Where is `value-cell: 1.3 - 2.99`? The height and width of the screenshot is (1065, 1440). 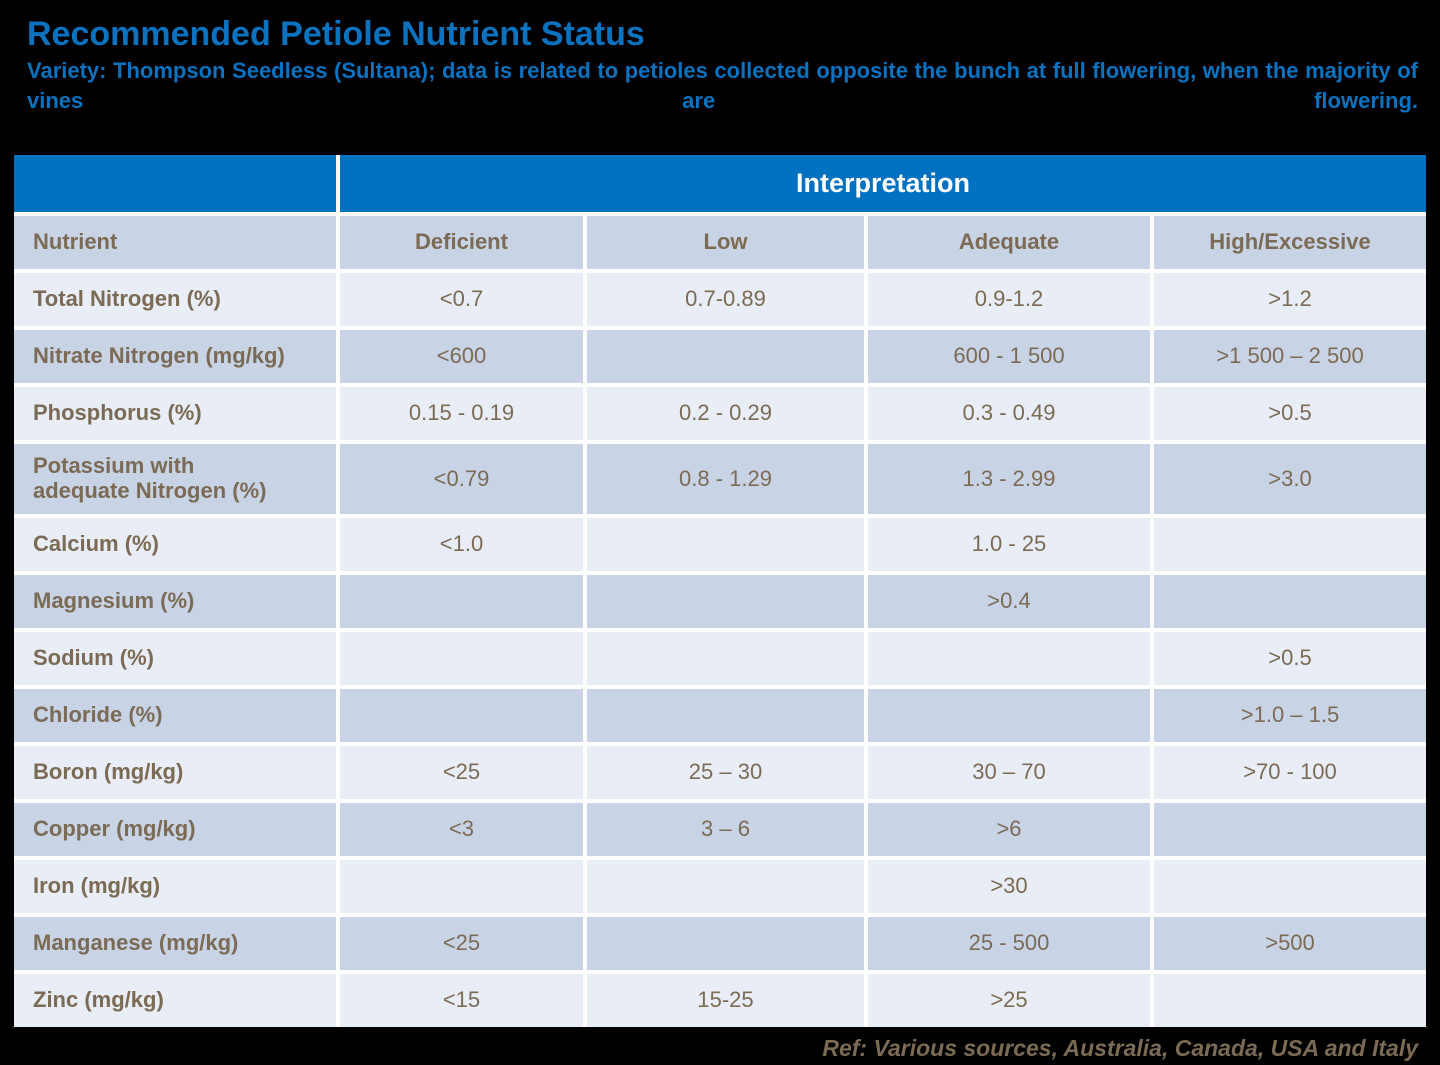
value-cell: 1.3 - 2.99 is located at coordinates (1009, 479).